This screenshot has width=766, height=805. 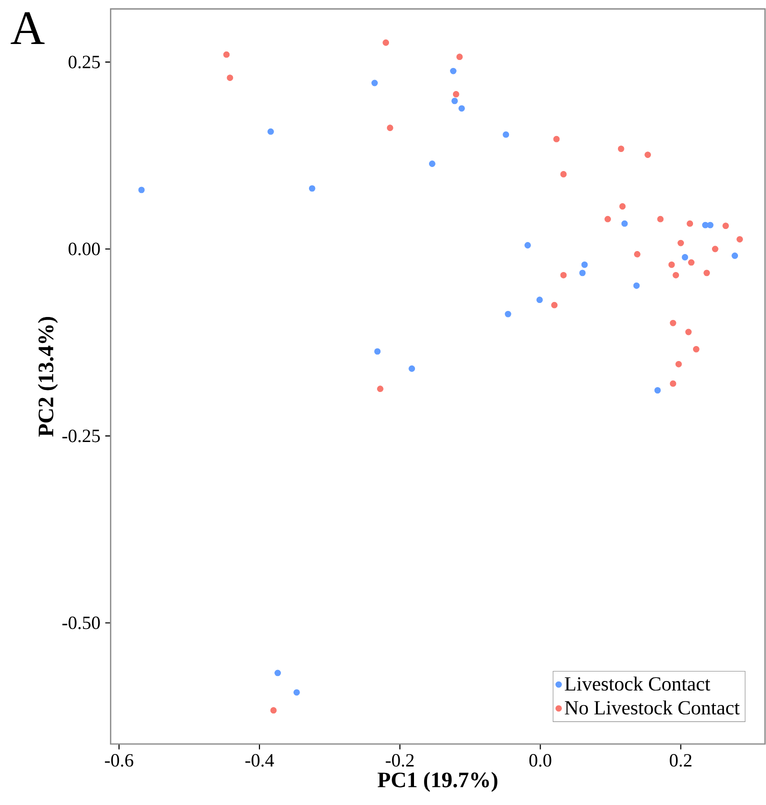 I want to click on y-tick-label: 0.25, so click(x=84, y=62).